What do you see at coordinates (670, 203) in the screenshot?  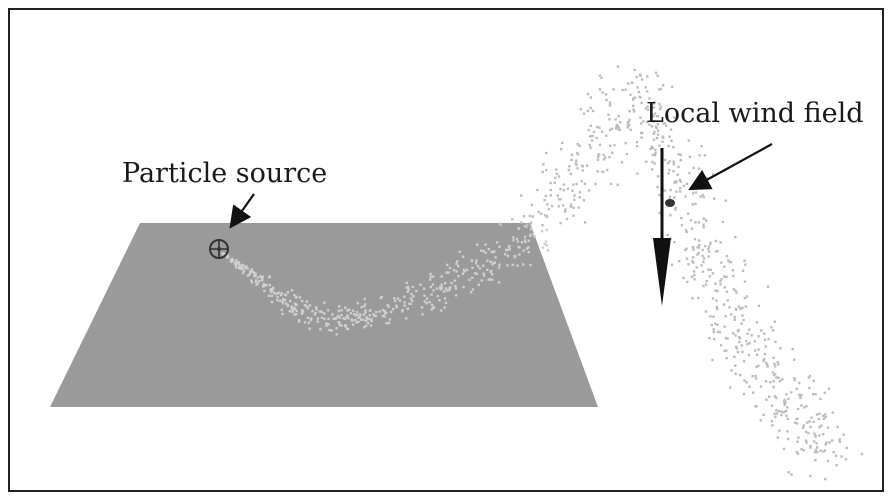 I see `wind-field-marker` at bounding box center [670, 203].